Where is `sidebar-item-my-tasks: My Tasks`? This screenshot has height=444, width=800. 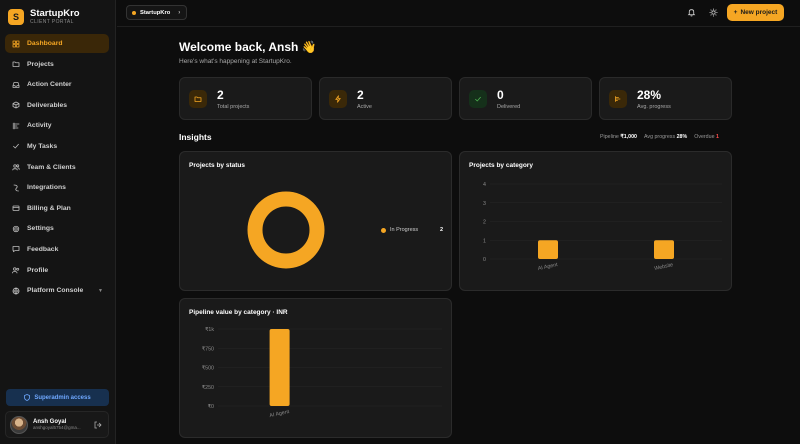 sidebar-item-my-tasks: My Tasks is located at coordinates (57, 146).